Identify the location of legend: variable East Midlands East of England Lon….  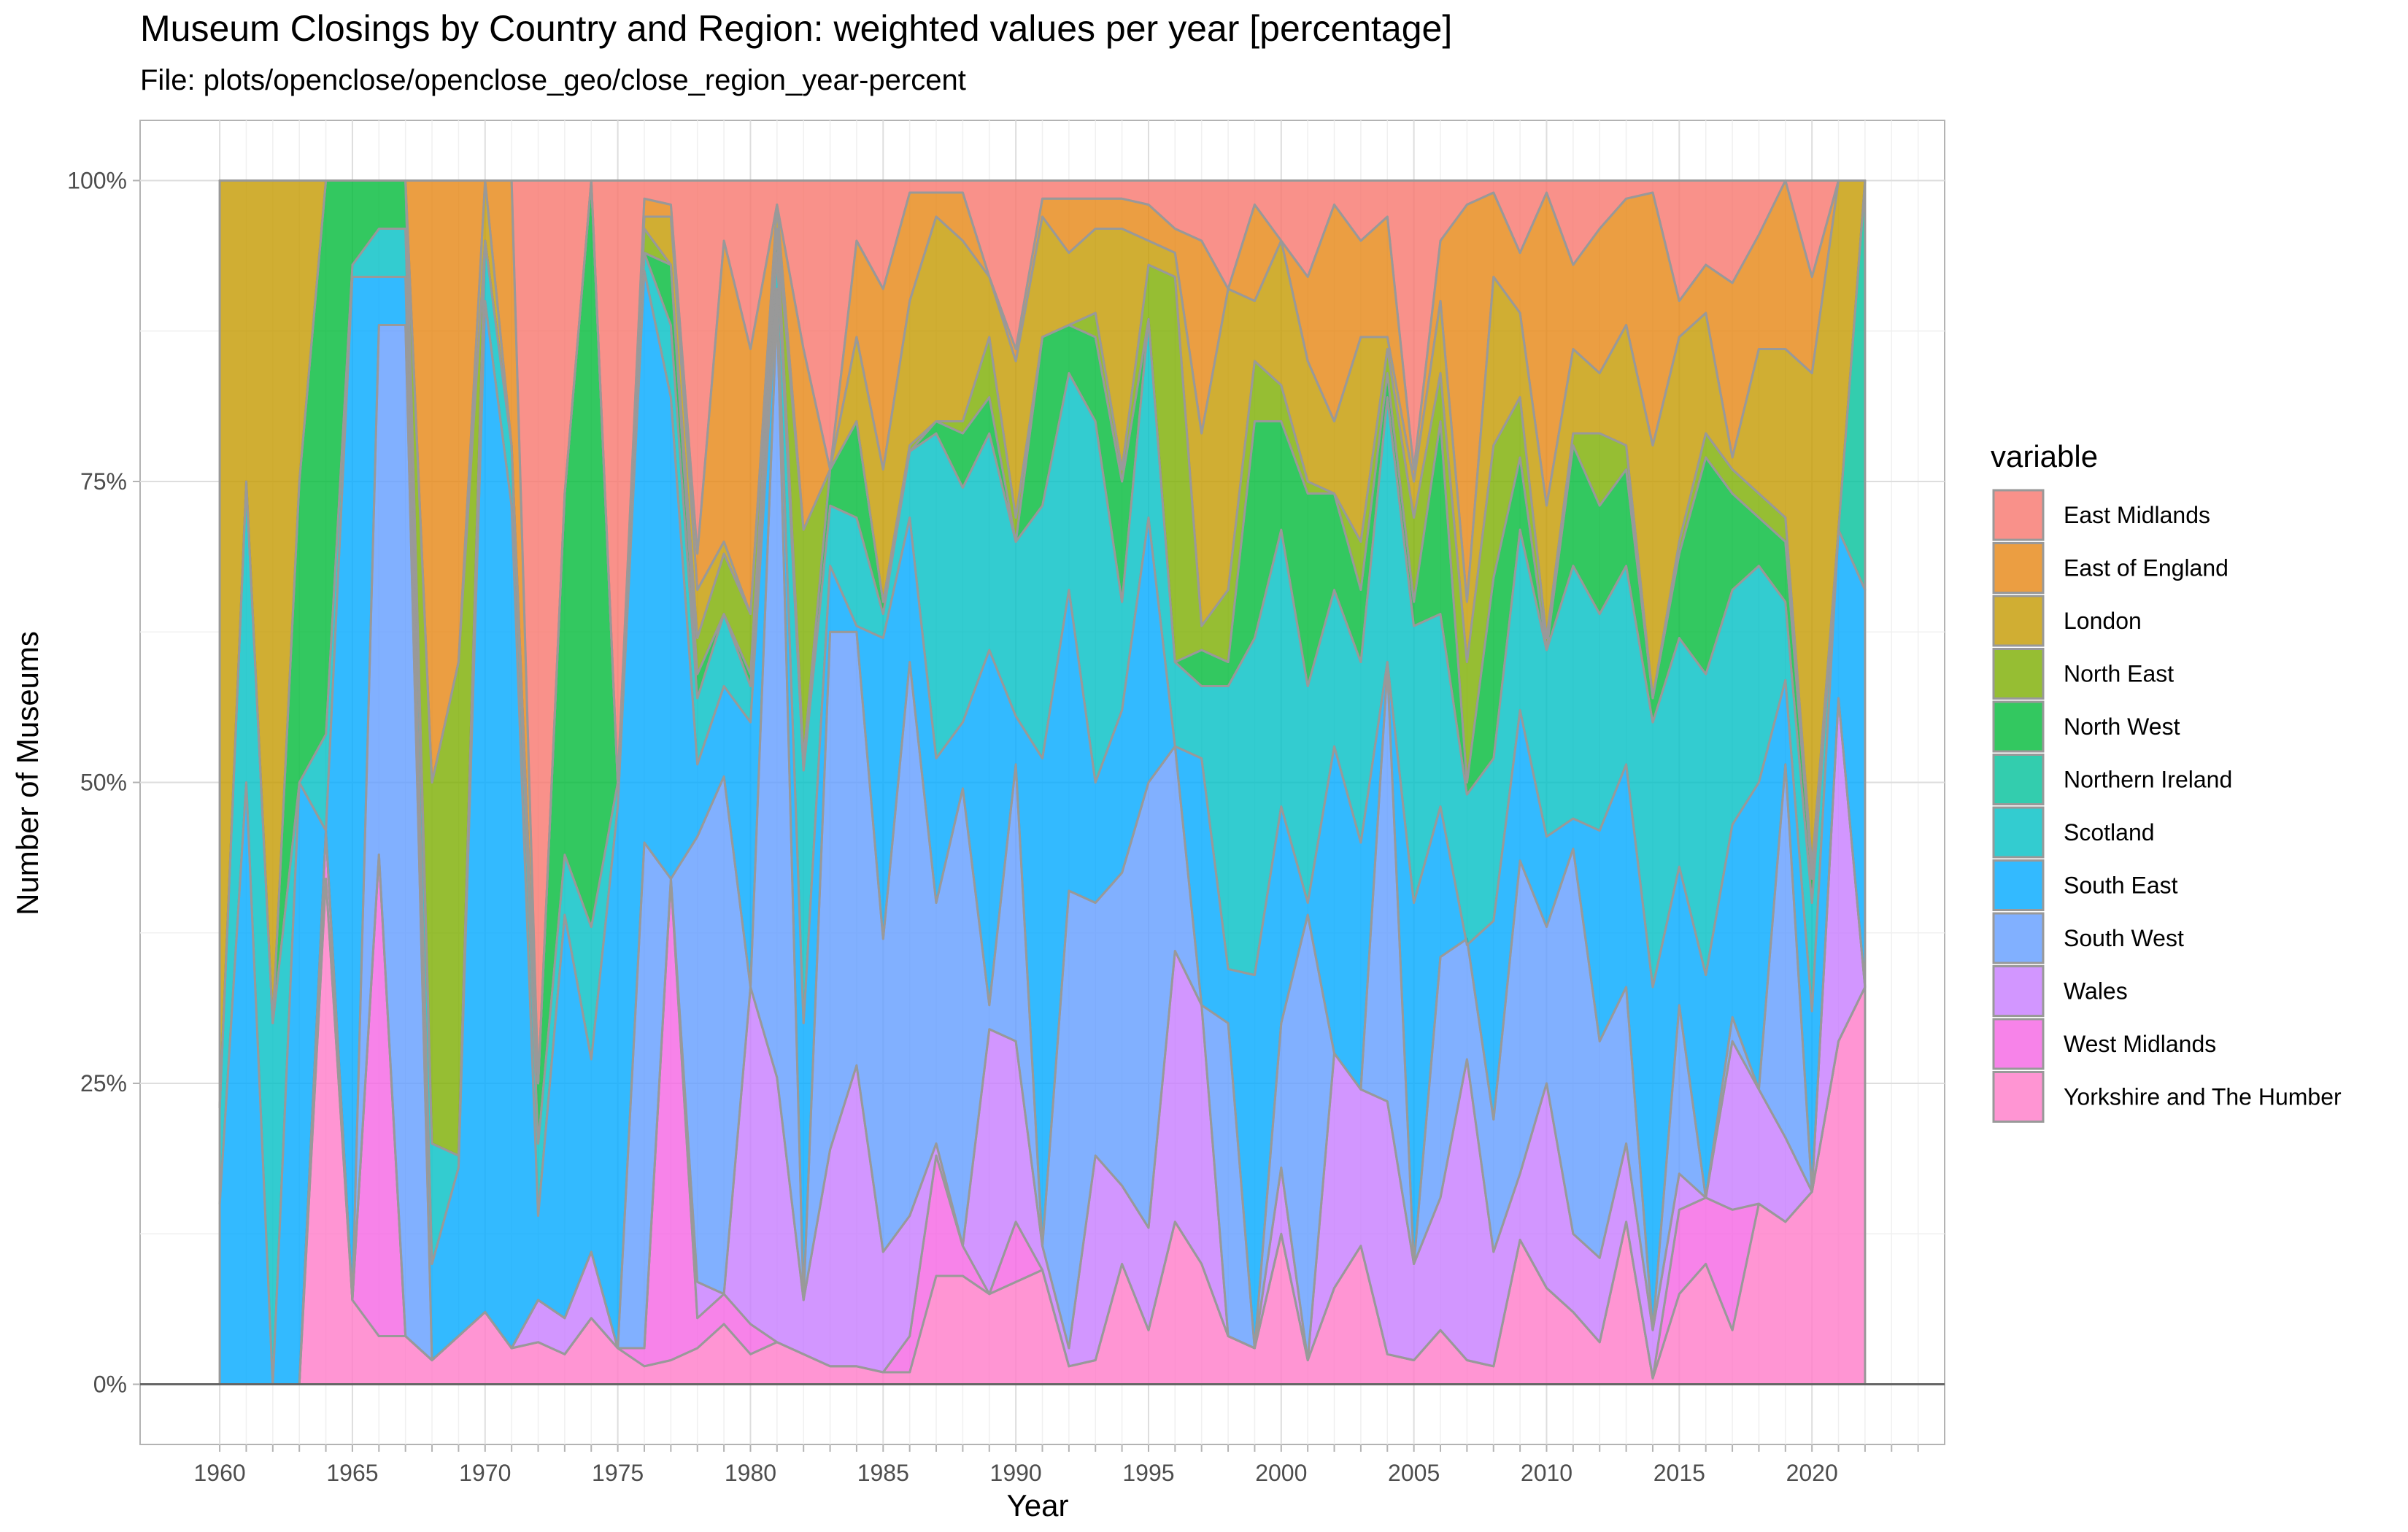
(2166, 781).